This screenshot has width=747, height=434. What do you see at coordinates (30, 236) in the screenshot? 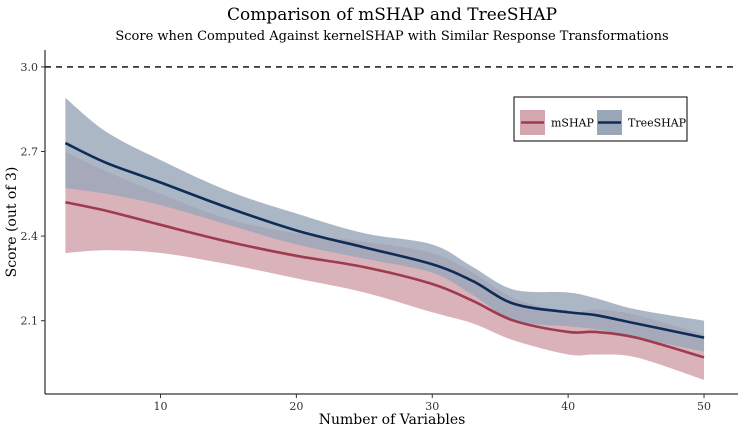
I see `y-tick-label: 2.4` at bounding box center [30, 236].